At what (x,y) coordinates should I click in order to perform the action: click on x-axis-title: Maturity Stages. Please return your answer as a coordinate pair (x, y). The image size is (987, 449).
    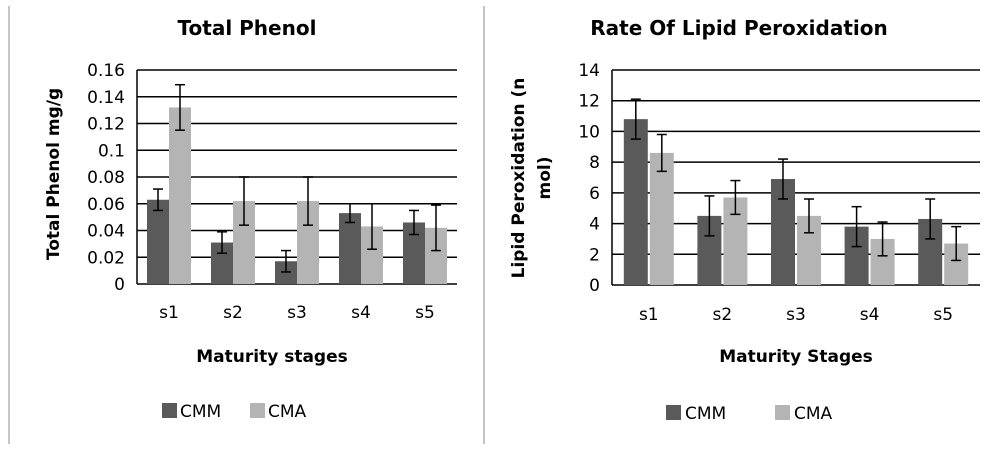
    Looking at the image, I should click on (796, 357).